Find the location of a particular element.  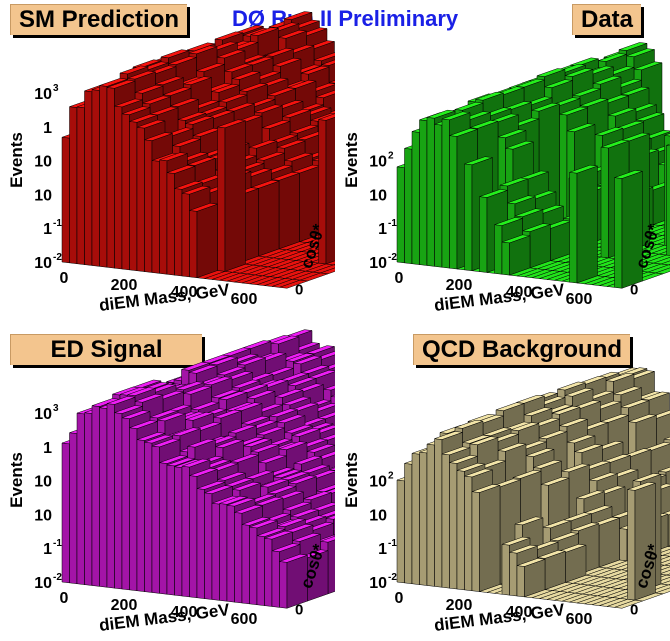

y-axis-label: Events is located at coordinates (16, 160).